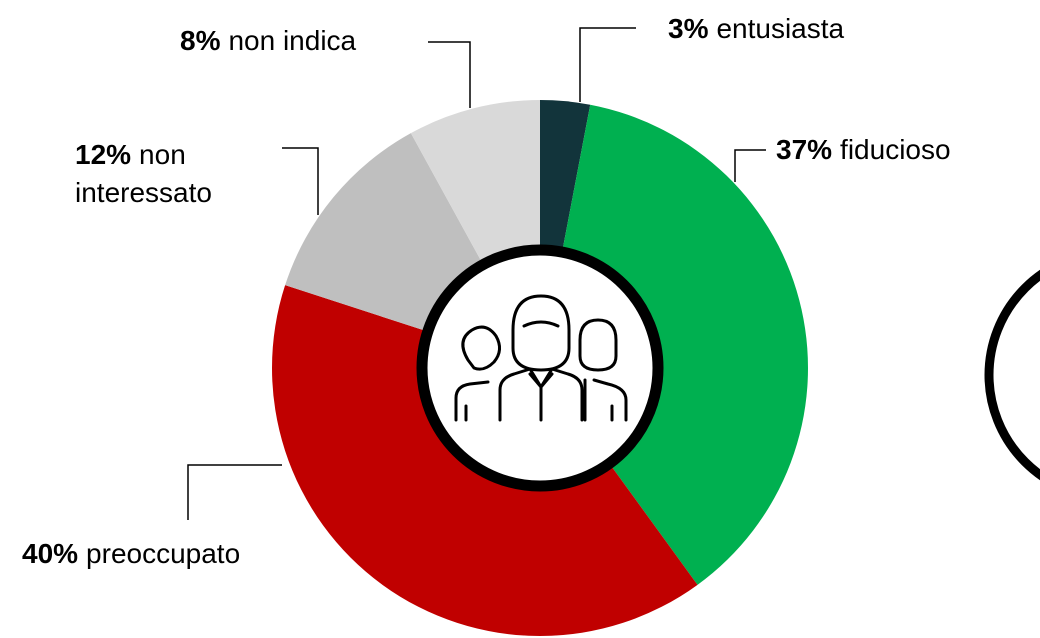 This screenshot has height=638, width=1040. I want to click on icon-body-right, so click(605, 400).